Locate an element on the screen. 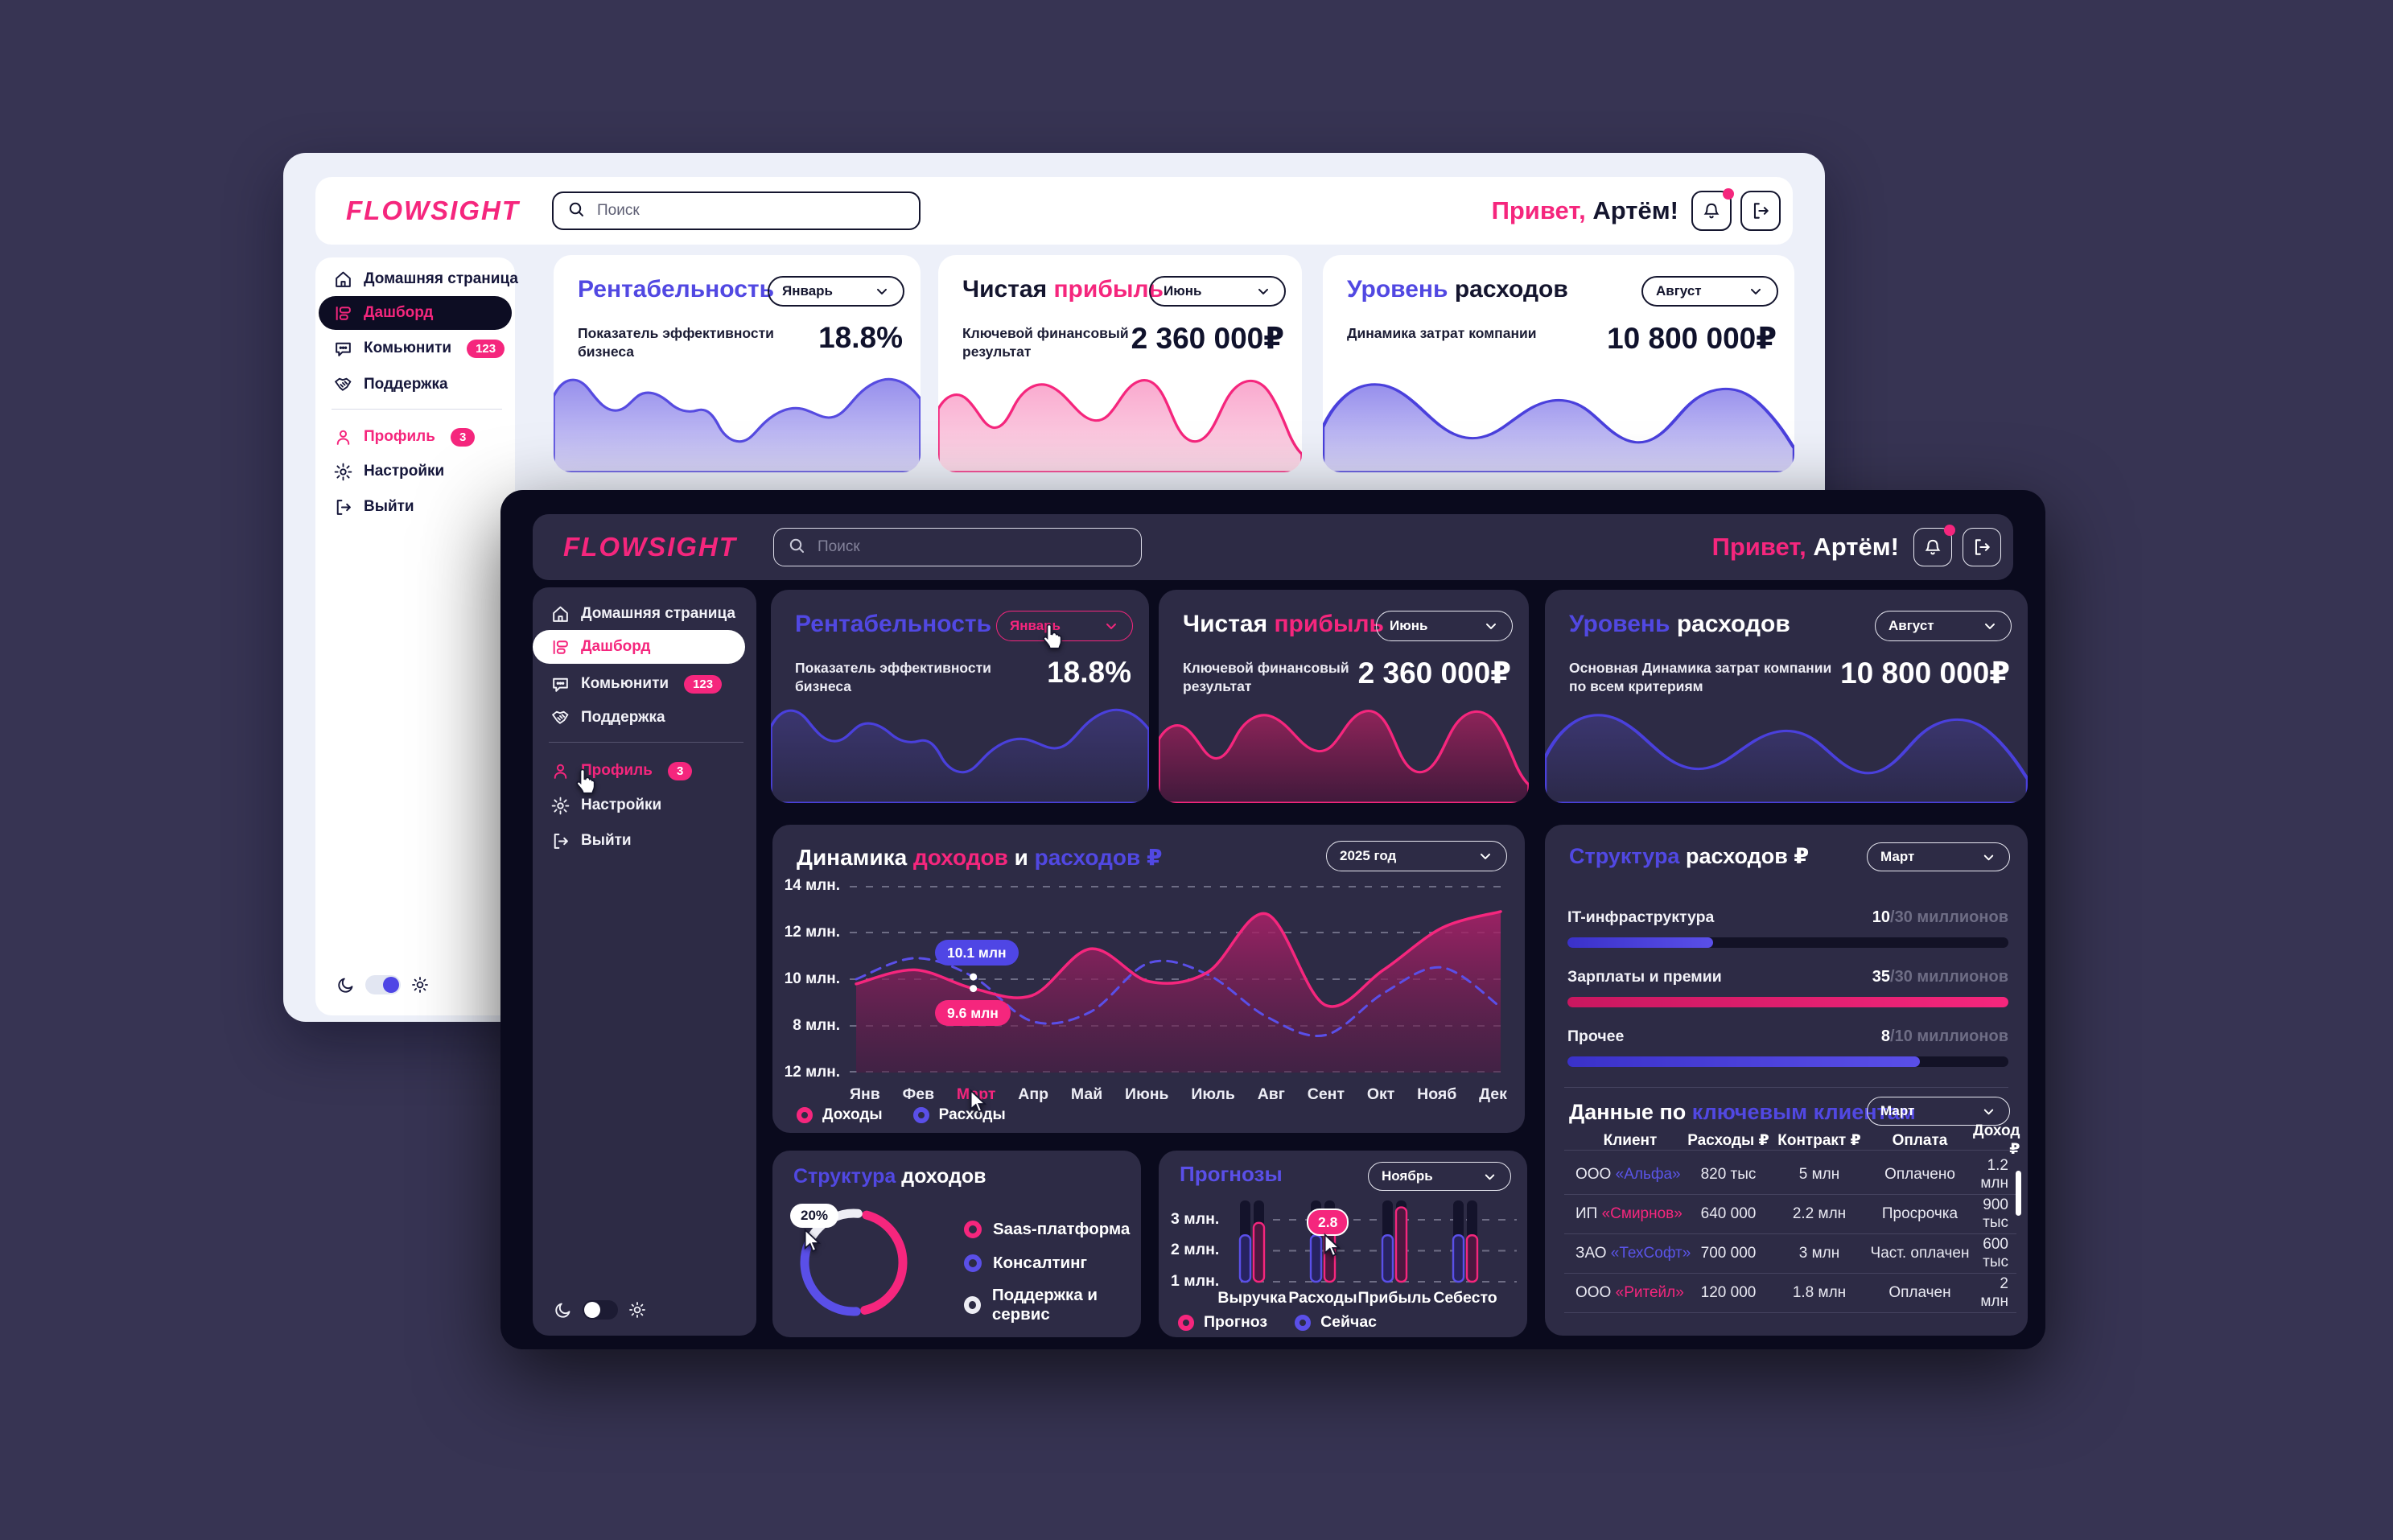 Image resolution: width=2393 pixels, height=1540 pixels. progress-bar-salary is located at coordinates (1788, 1002).